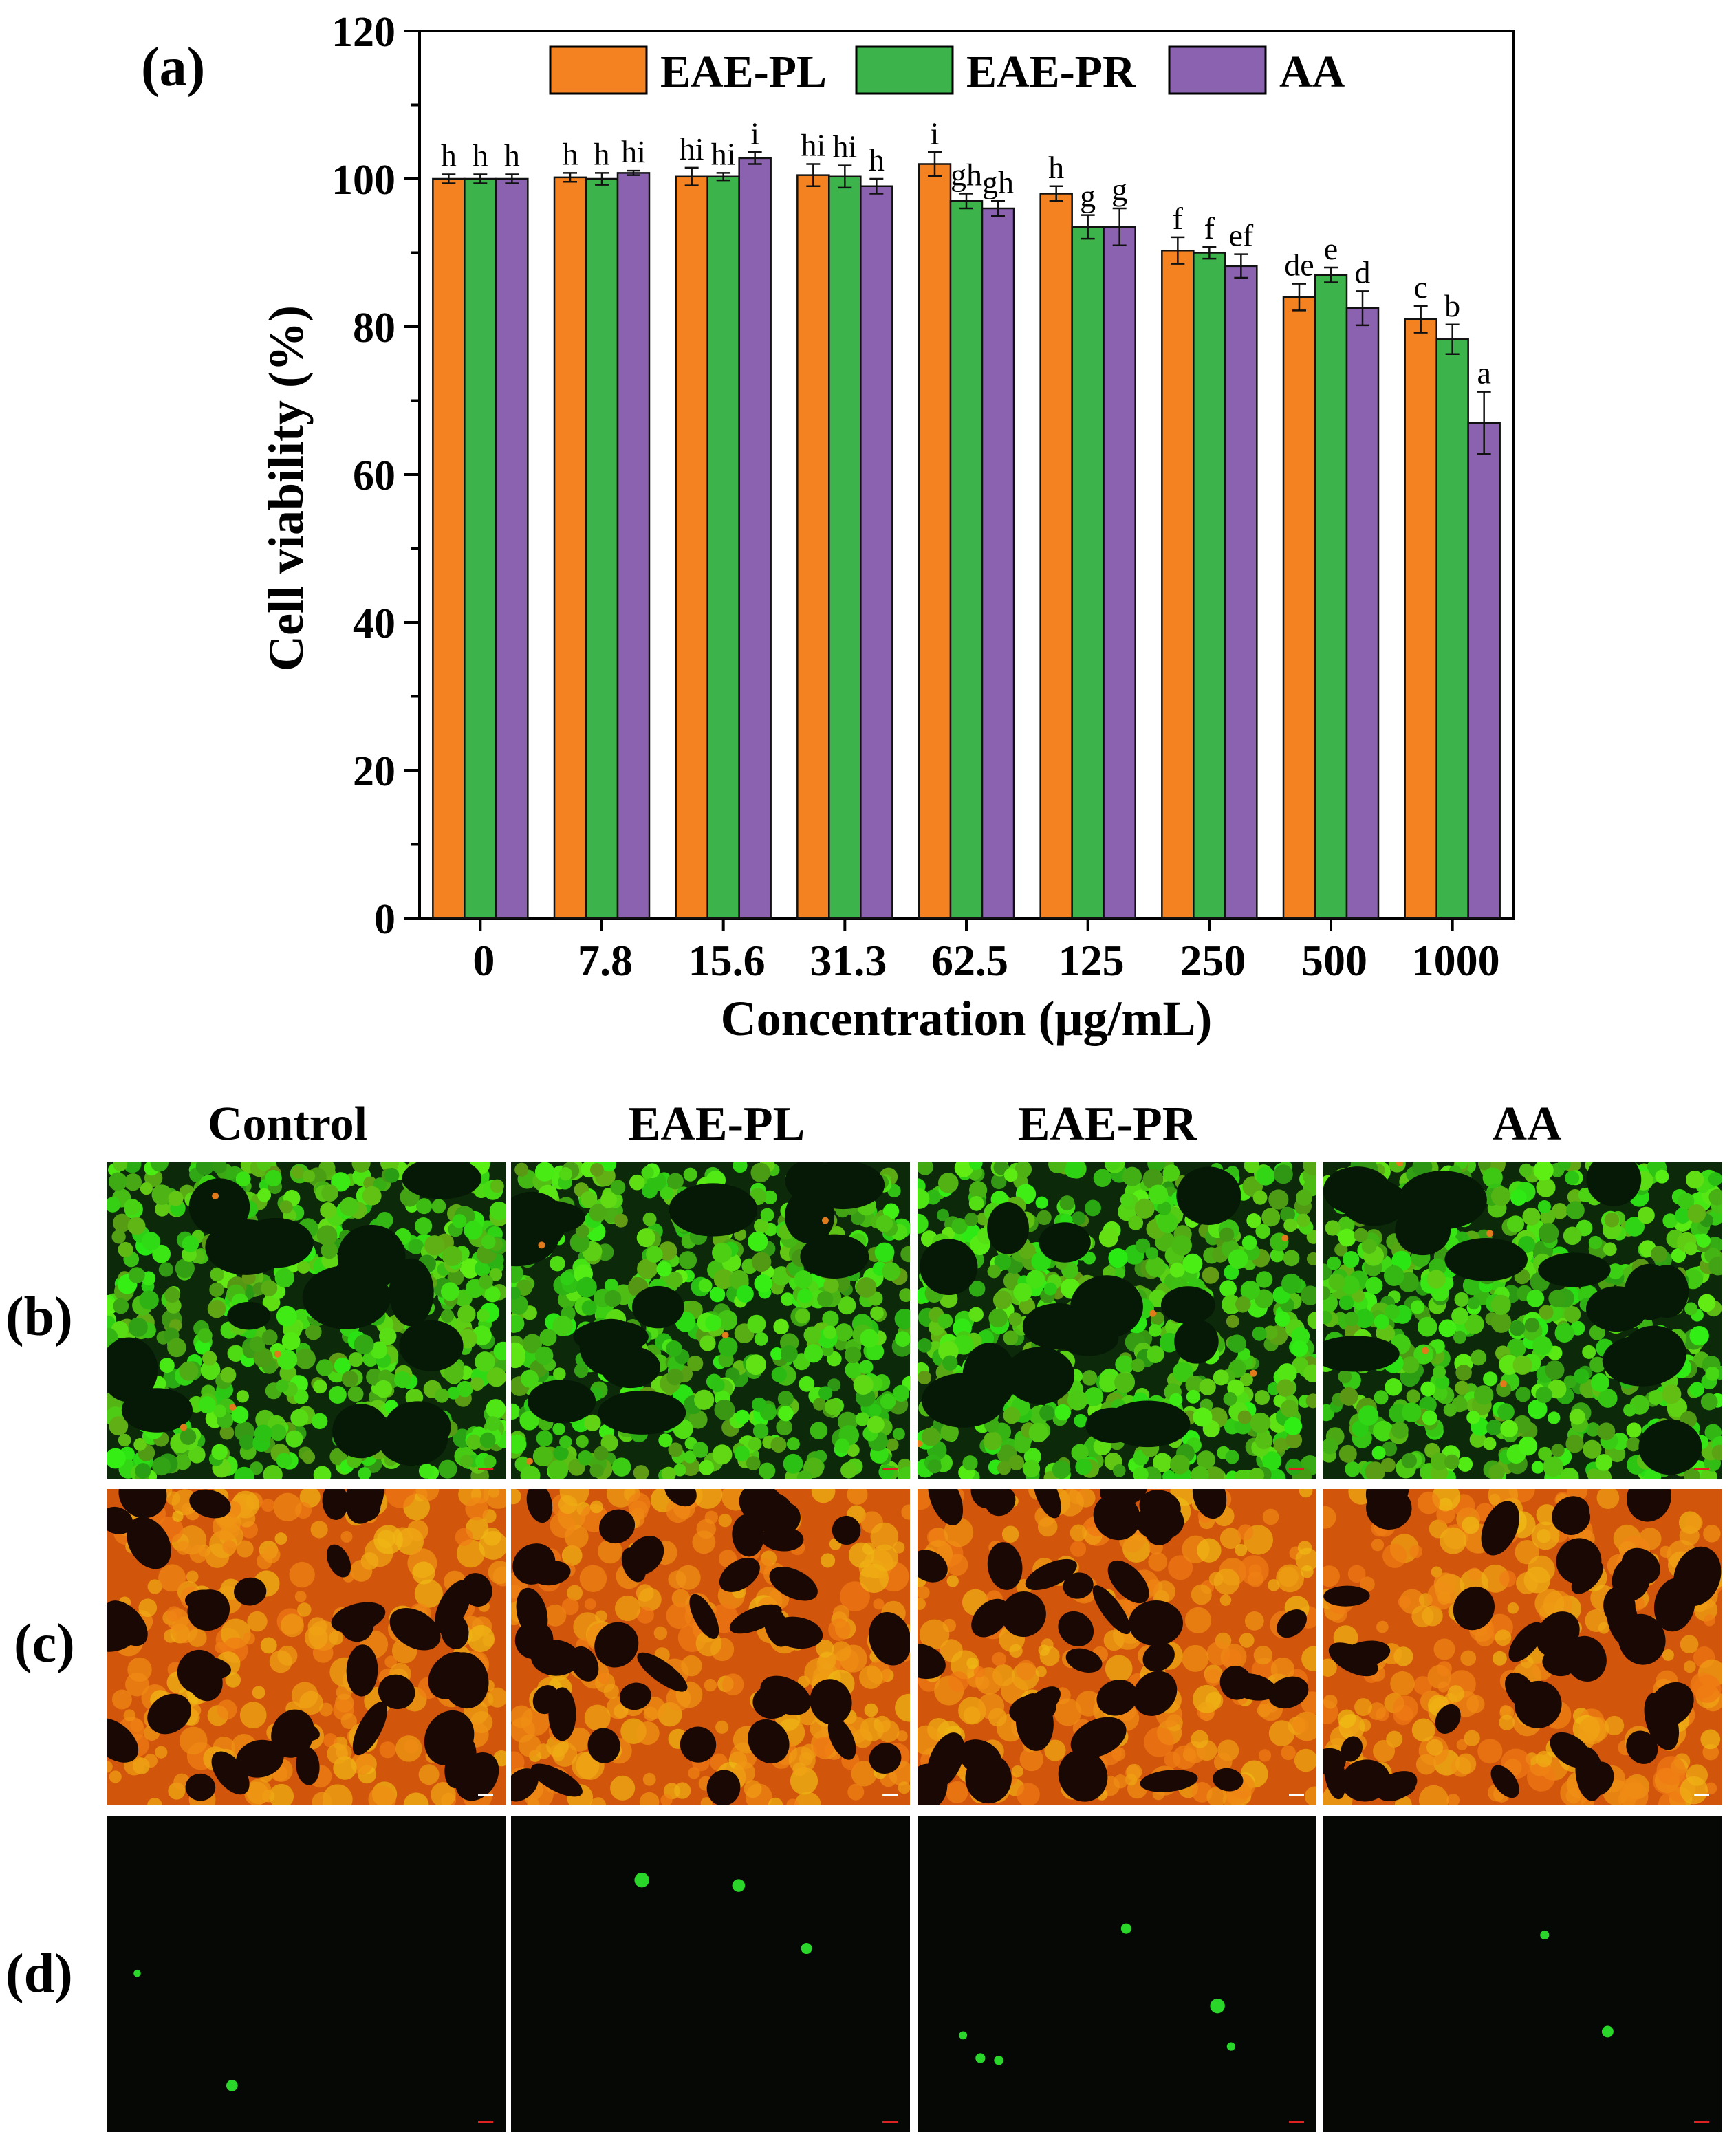  I want to click on x-tick-label: 7.8, so click(605, 960).